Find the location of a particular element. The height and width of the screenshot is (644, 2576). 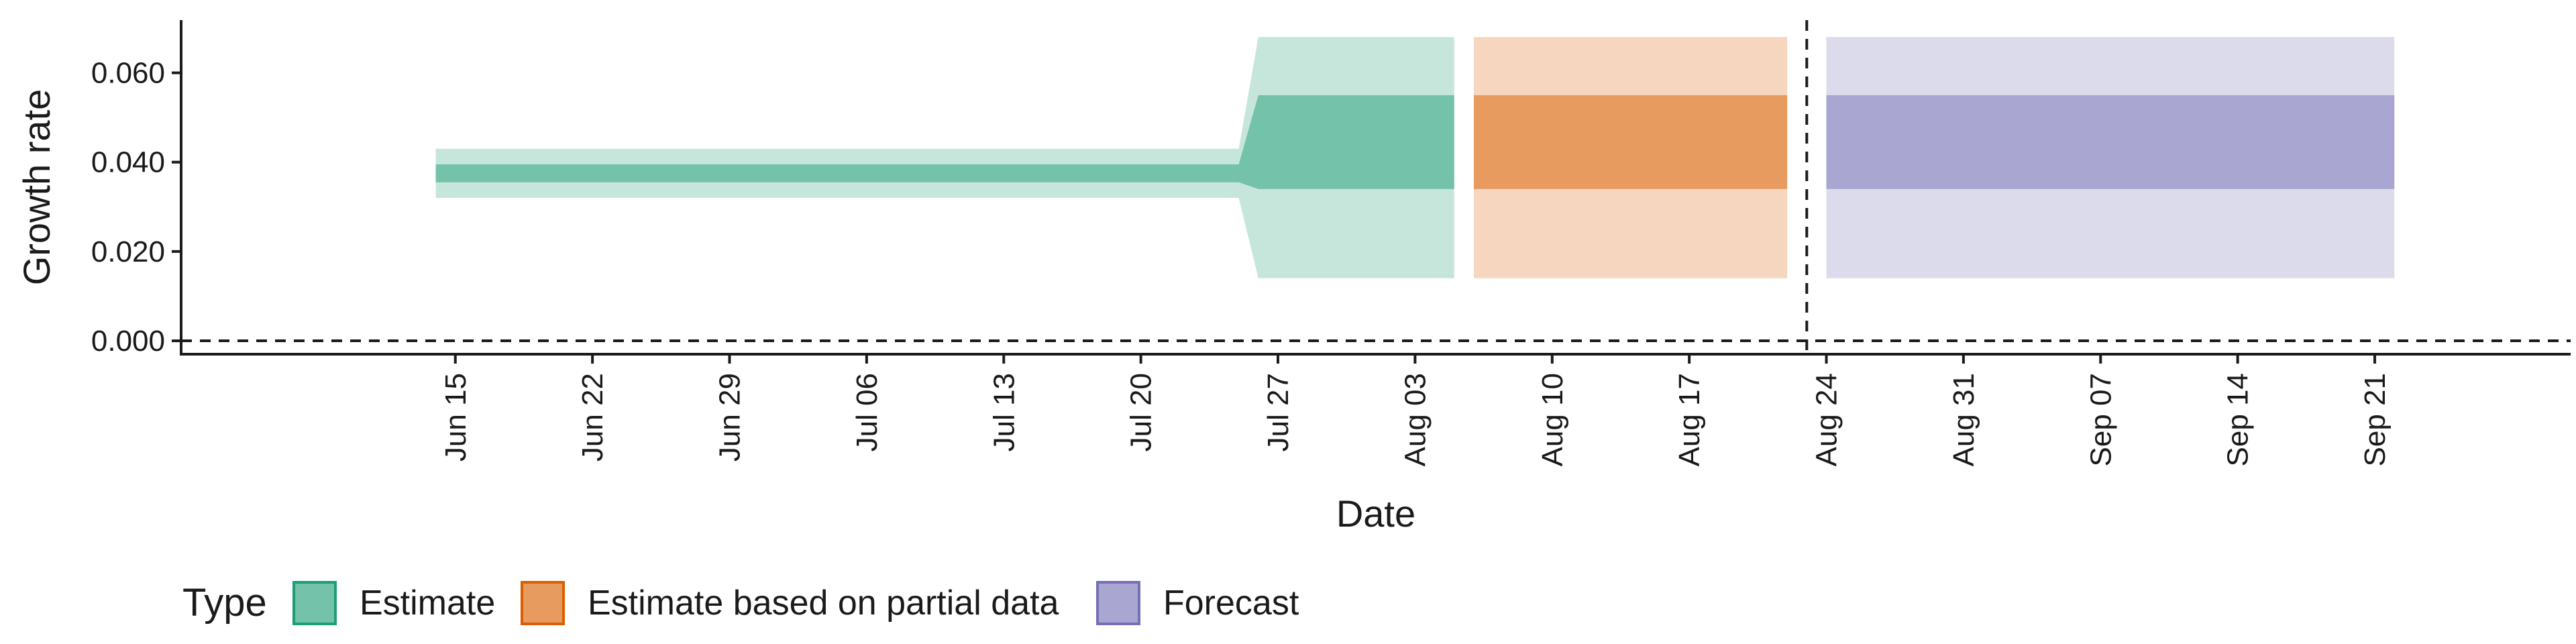

x-tick-label: Aug 17 is located at coordinates (1689, 419).